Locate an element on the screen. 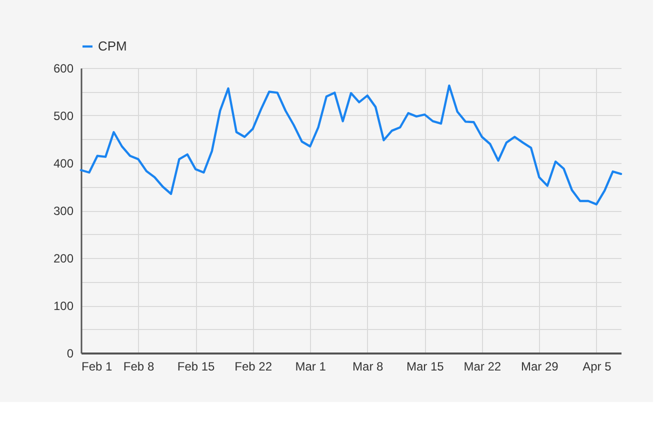 The image size is (656, 434). x-tick-label: Mar 15 is located at coordinates (425, 367).